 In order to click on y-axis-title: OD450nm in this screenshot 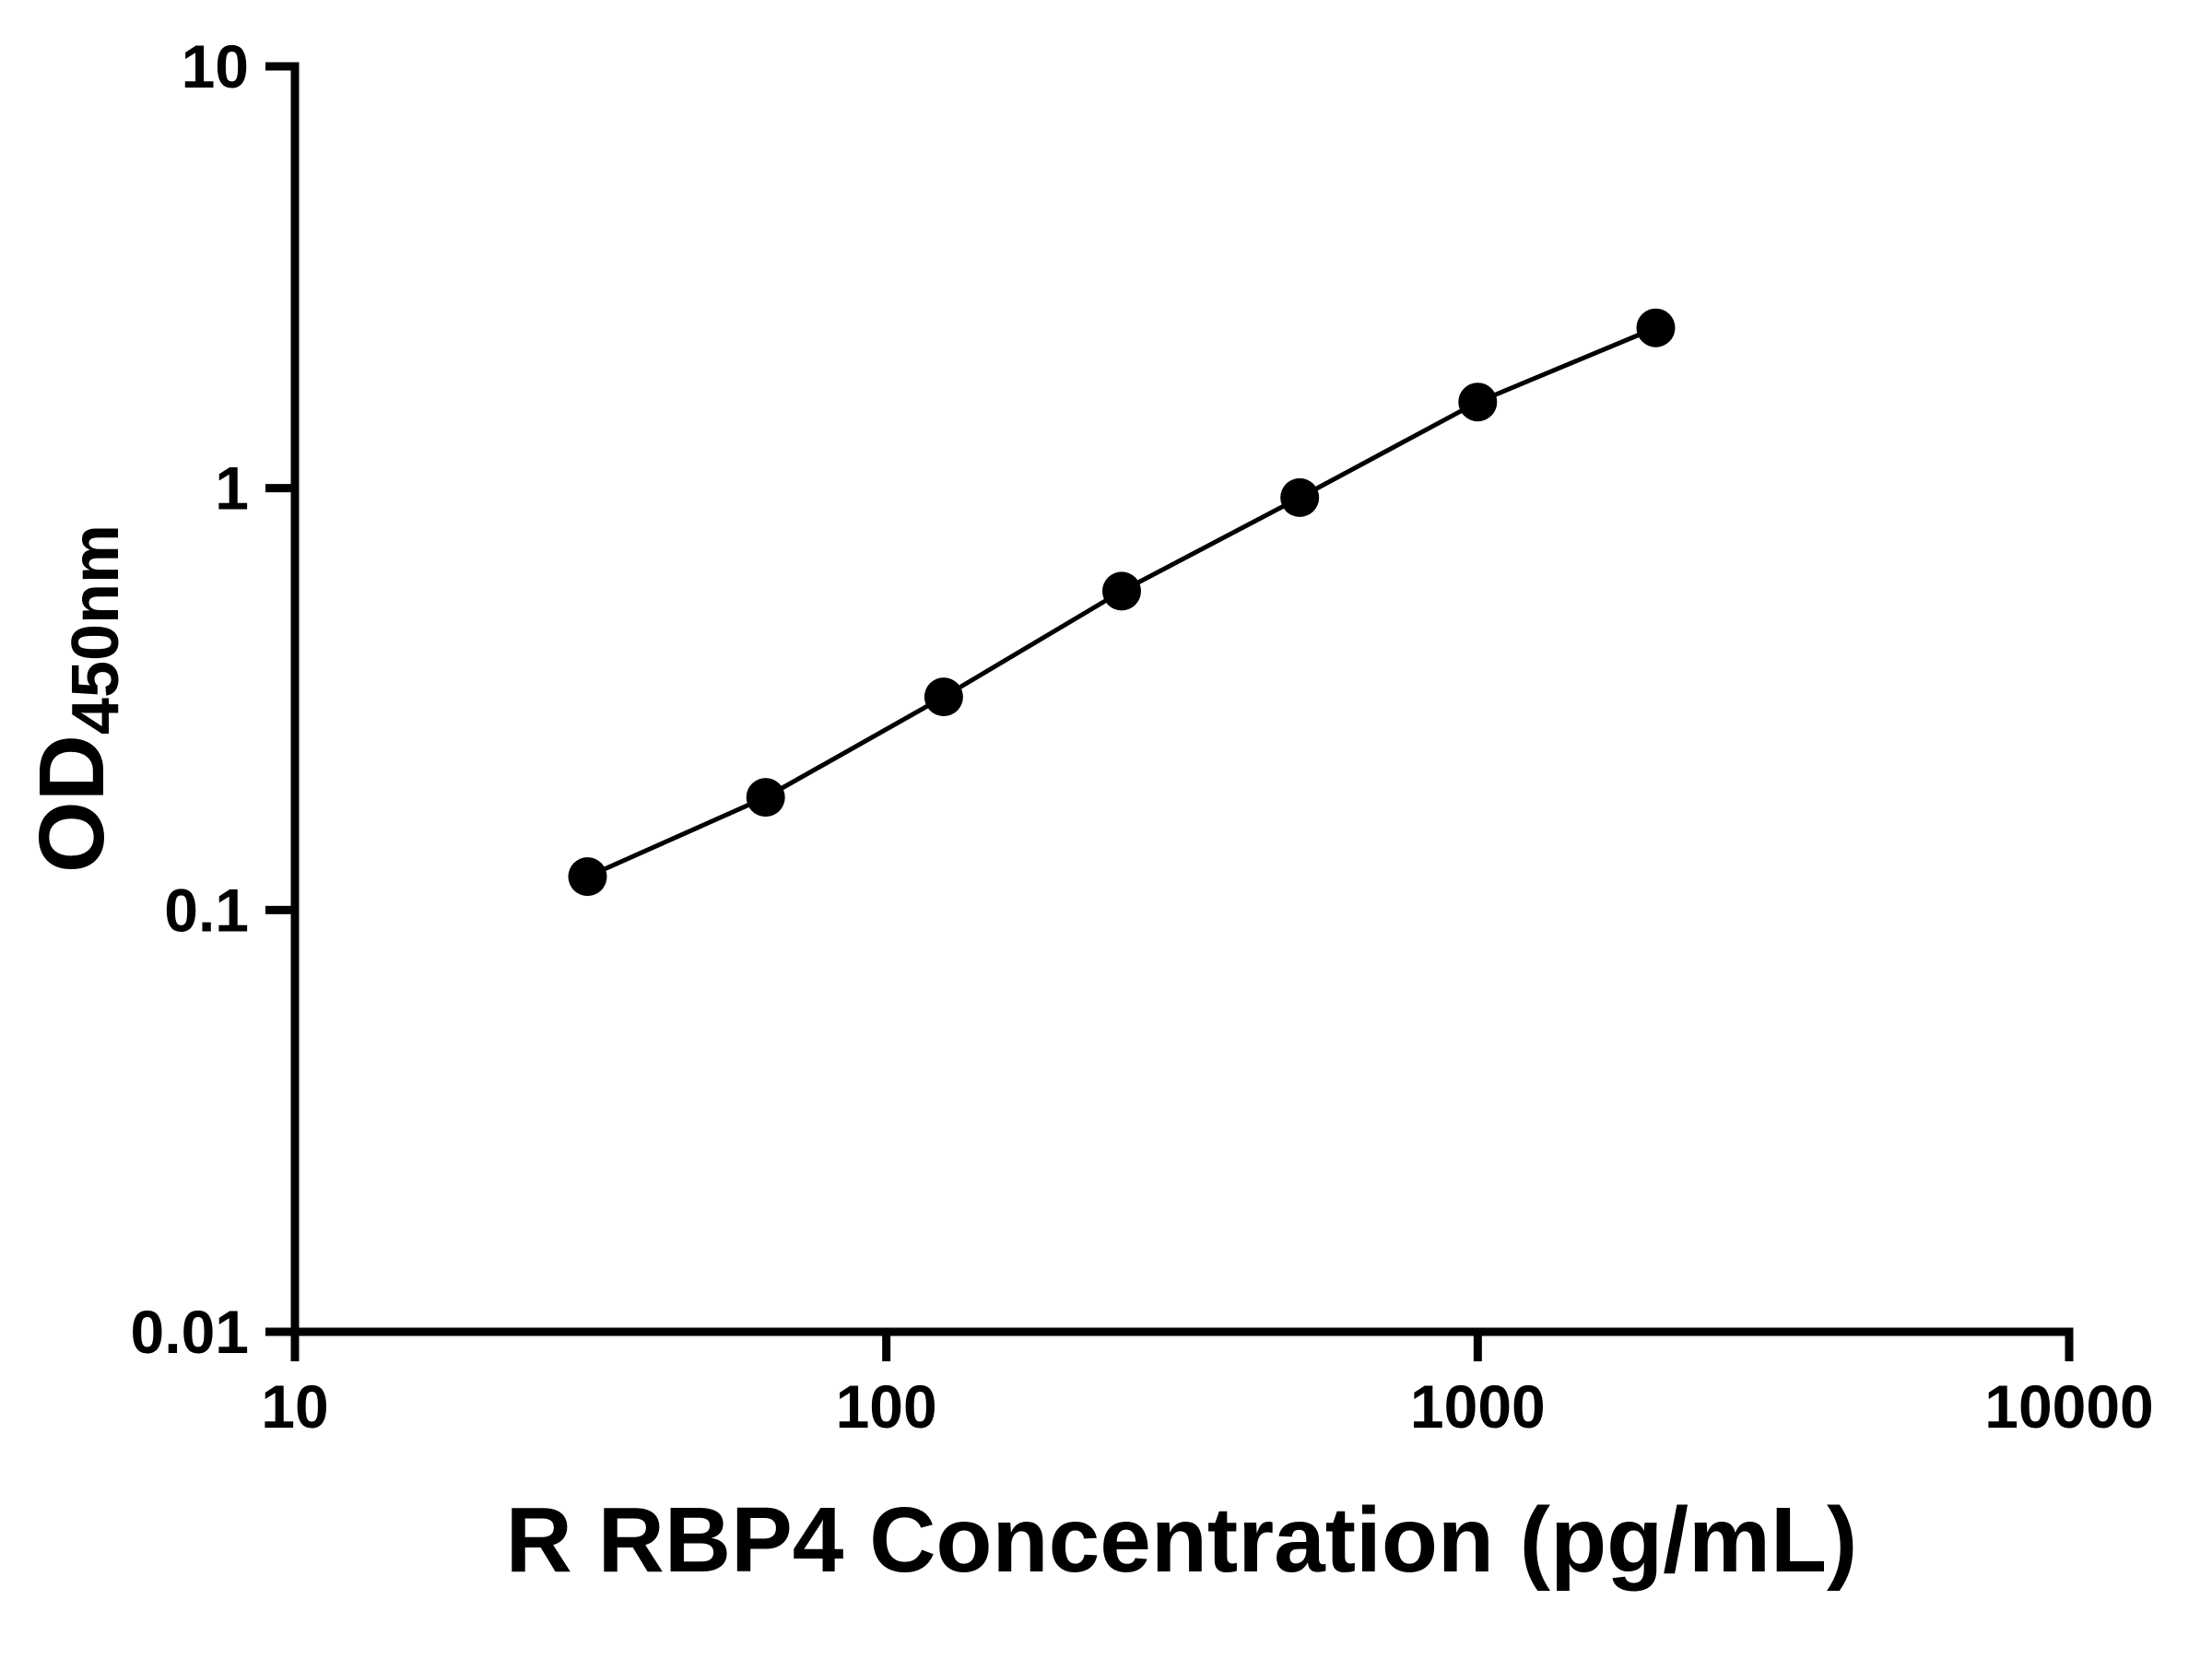, I will do `click(76, 698)`.